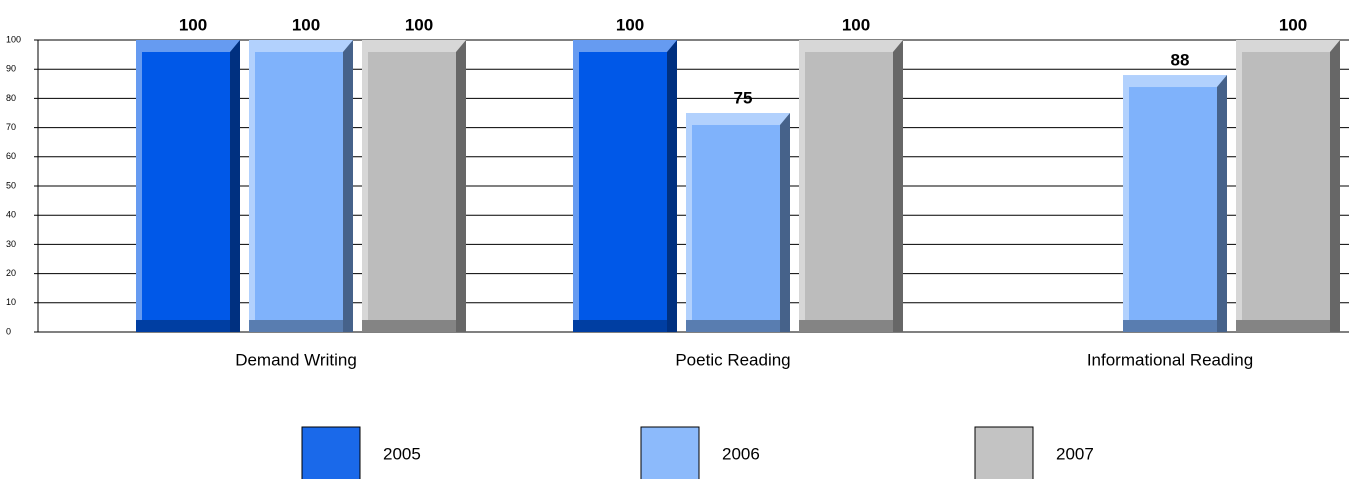 Image resolution: width=1349 pixels, height=479 pixels. What do you see at coordinates (11, 244) in the screenshot?
I see `y-tick-label: 30` at bounding box center [11, 244].